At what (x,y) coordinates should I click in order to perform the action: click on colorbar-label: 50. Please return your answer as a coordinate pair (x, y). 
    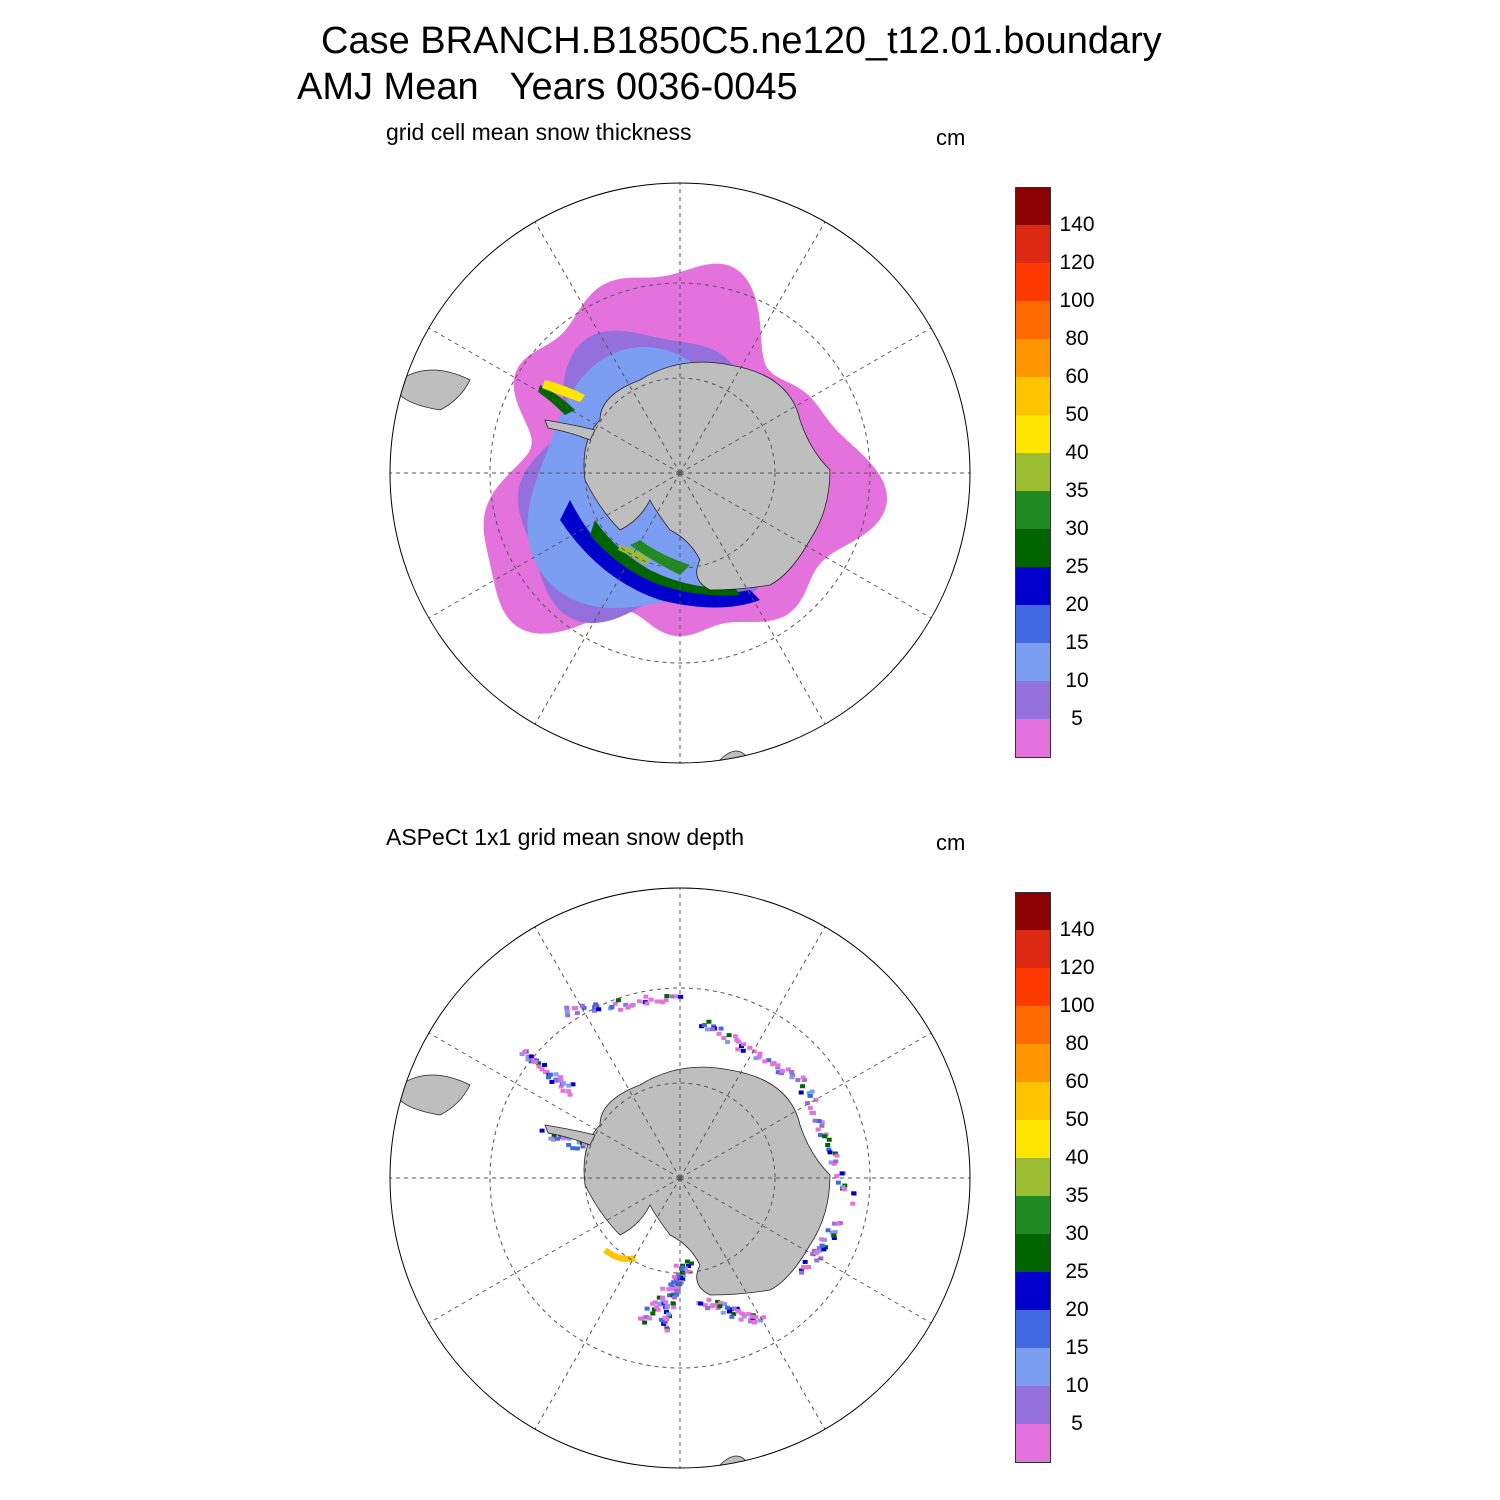
    Looking at the image, I should click on (1077, 1119).